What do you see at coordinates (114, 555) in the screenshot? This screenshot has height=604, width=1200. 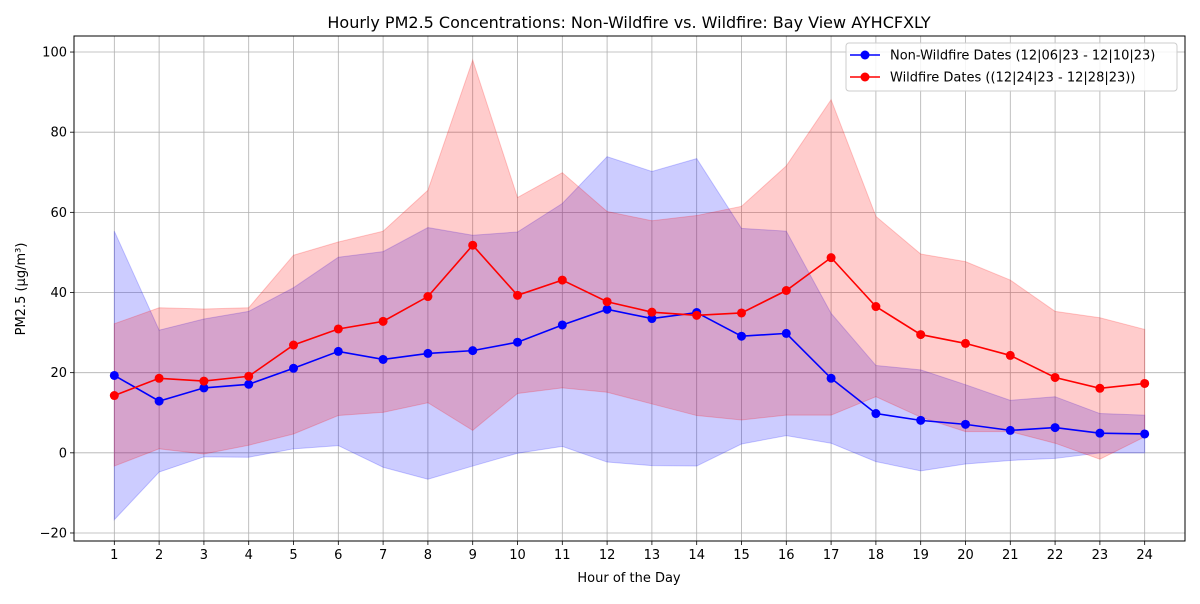 I see `x-tick-label: 1` at bounding box center [114, 555].